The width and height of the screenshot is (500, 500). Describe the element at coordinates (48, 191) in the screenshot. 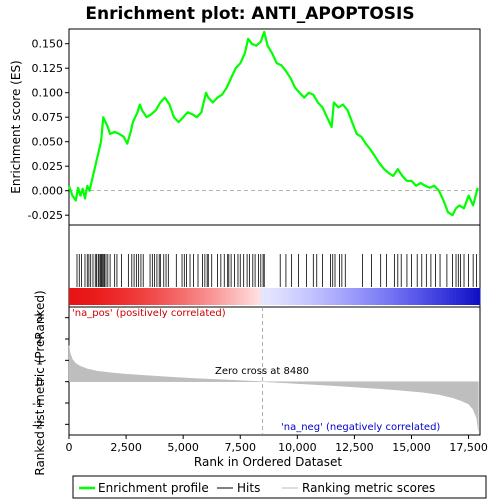

I see `es-y-tick-label: 0.000` at that location.